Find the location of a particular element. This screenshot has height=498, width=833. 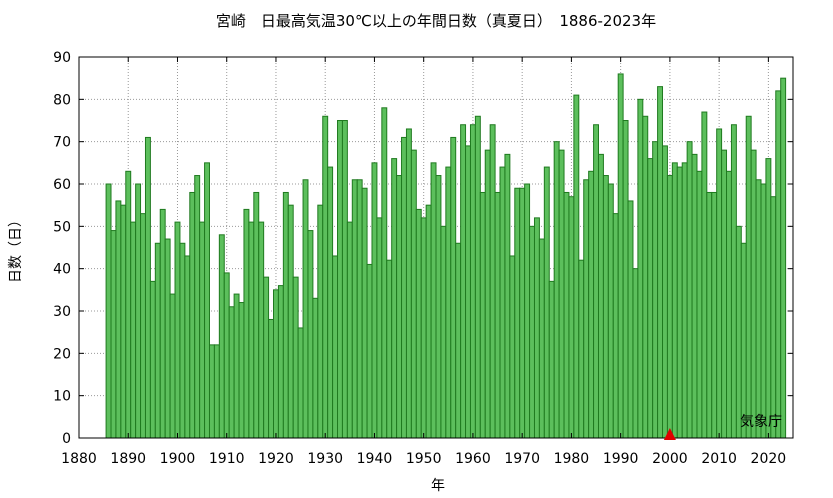

y-tick-label: 10 is located at coordinates (62, 397).